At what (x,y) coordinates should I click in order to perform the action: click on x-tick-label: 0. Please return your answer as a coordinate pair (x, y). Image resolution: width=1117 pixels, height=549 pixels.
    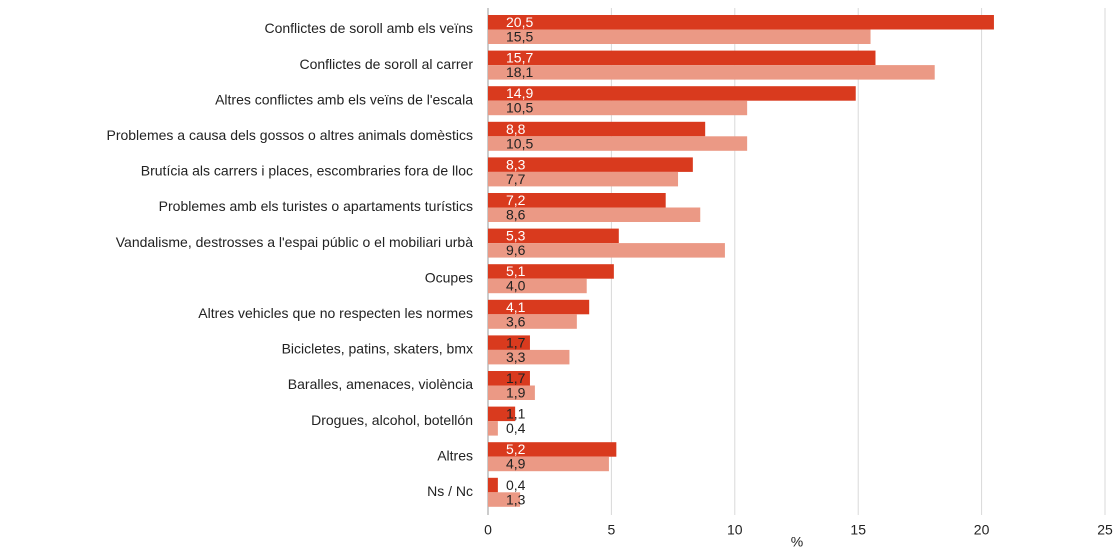
    Looking at the image, I should click on (488, 530).